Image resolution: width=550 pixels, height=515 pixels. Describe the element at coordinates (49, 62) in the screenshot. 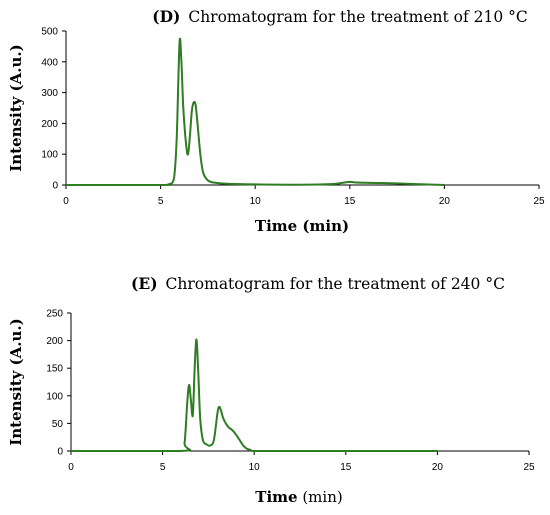

I see `chart-d-y-tick-label: 400` at that location.